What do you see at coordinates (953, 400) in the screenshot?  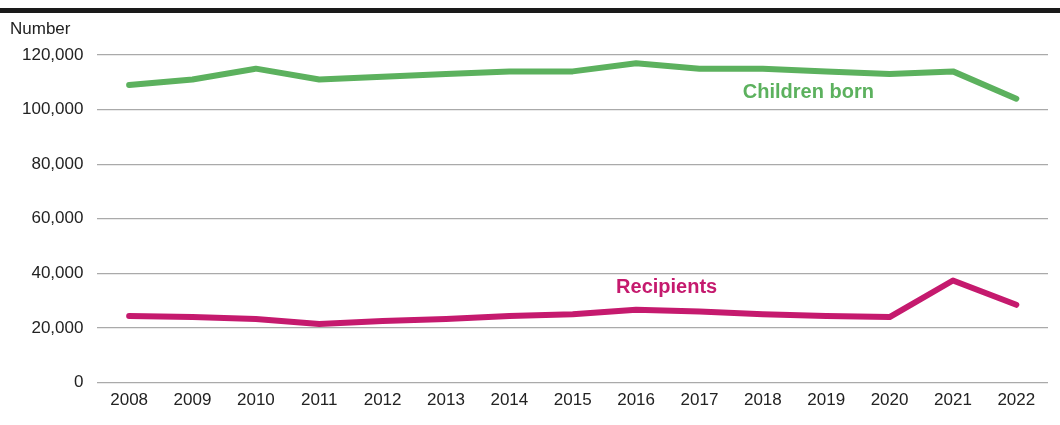 I see `x-tick-label: 2021` at bounding box center [953, 400].